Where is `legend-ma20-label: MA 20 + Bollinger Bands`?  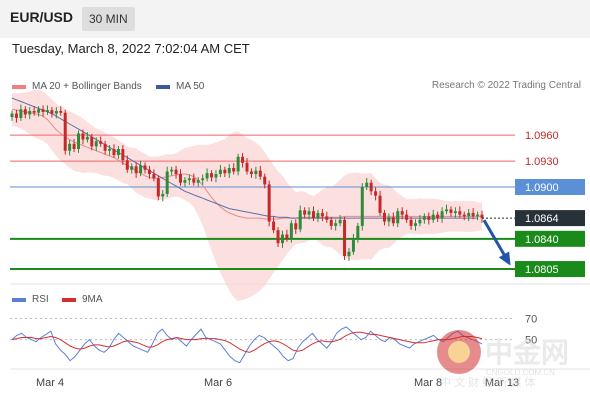 legend-ma20-label: MA 20 + Bollinger Bands is located at coordinates (87, 86).